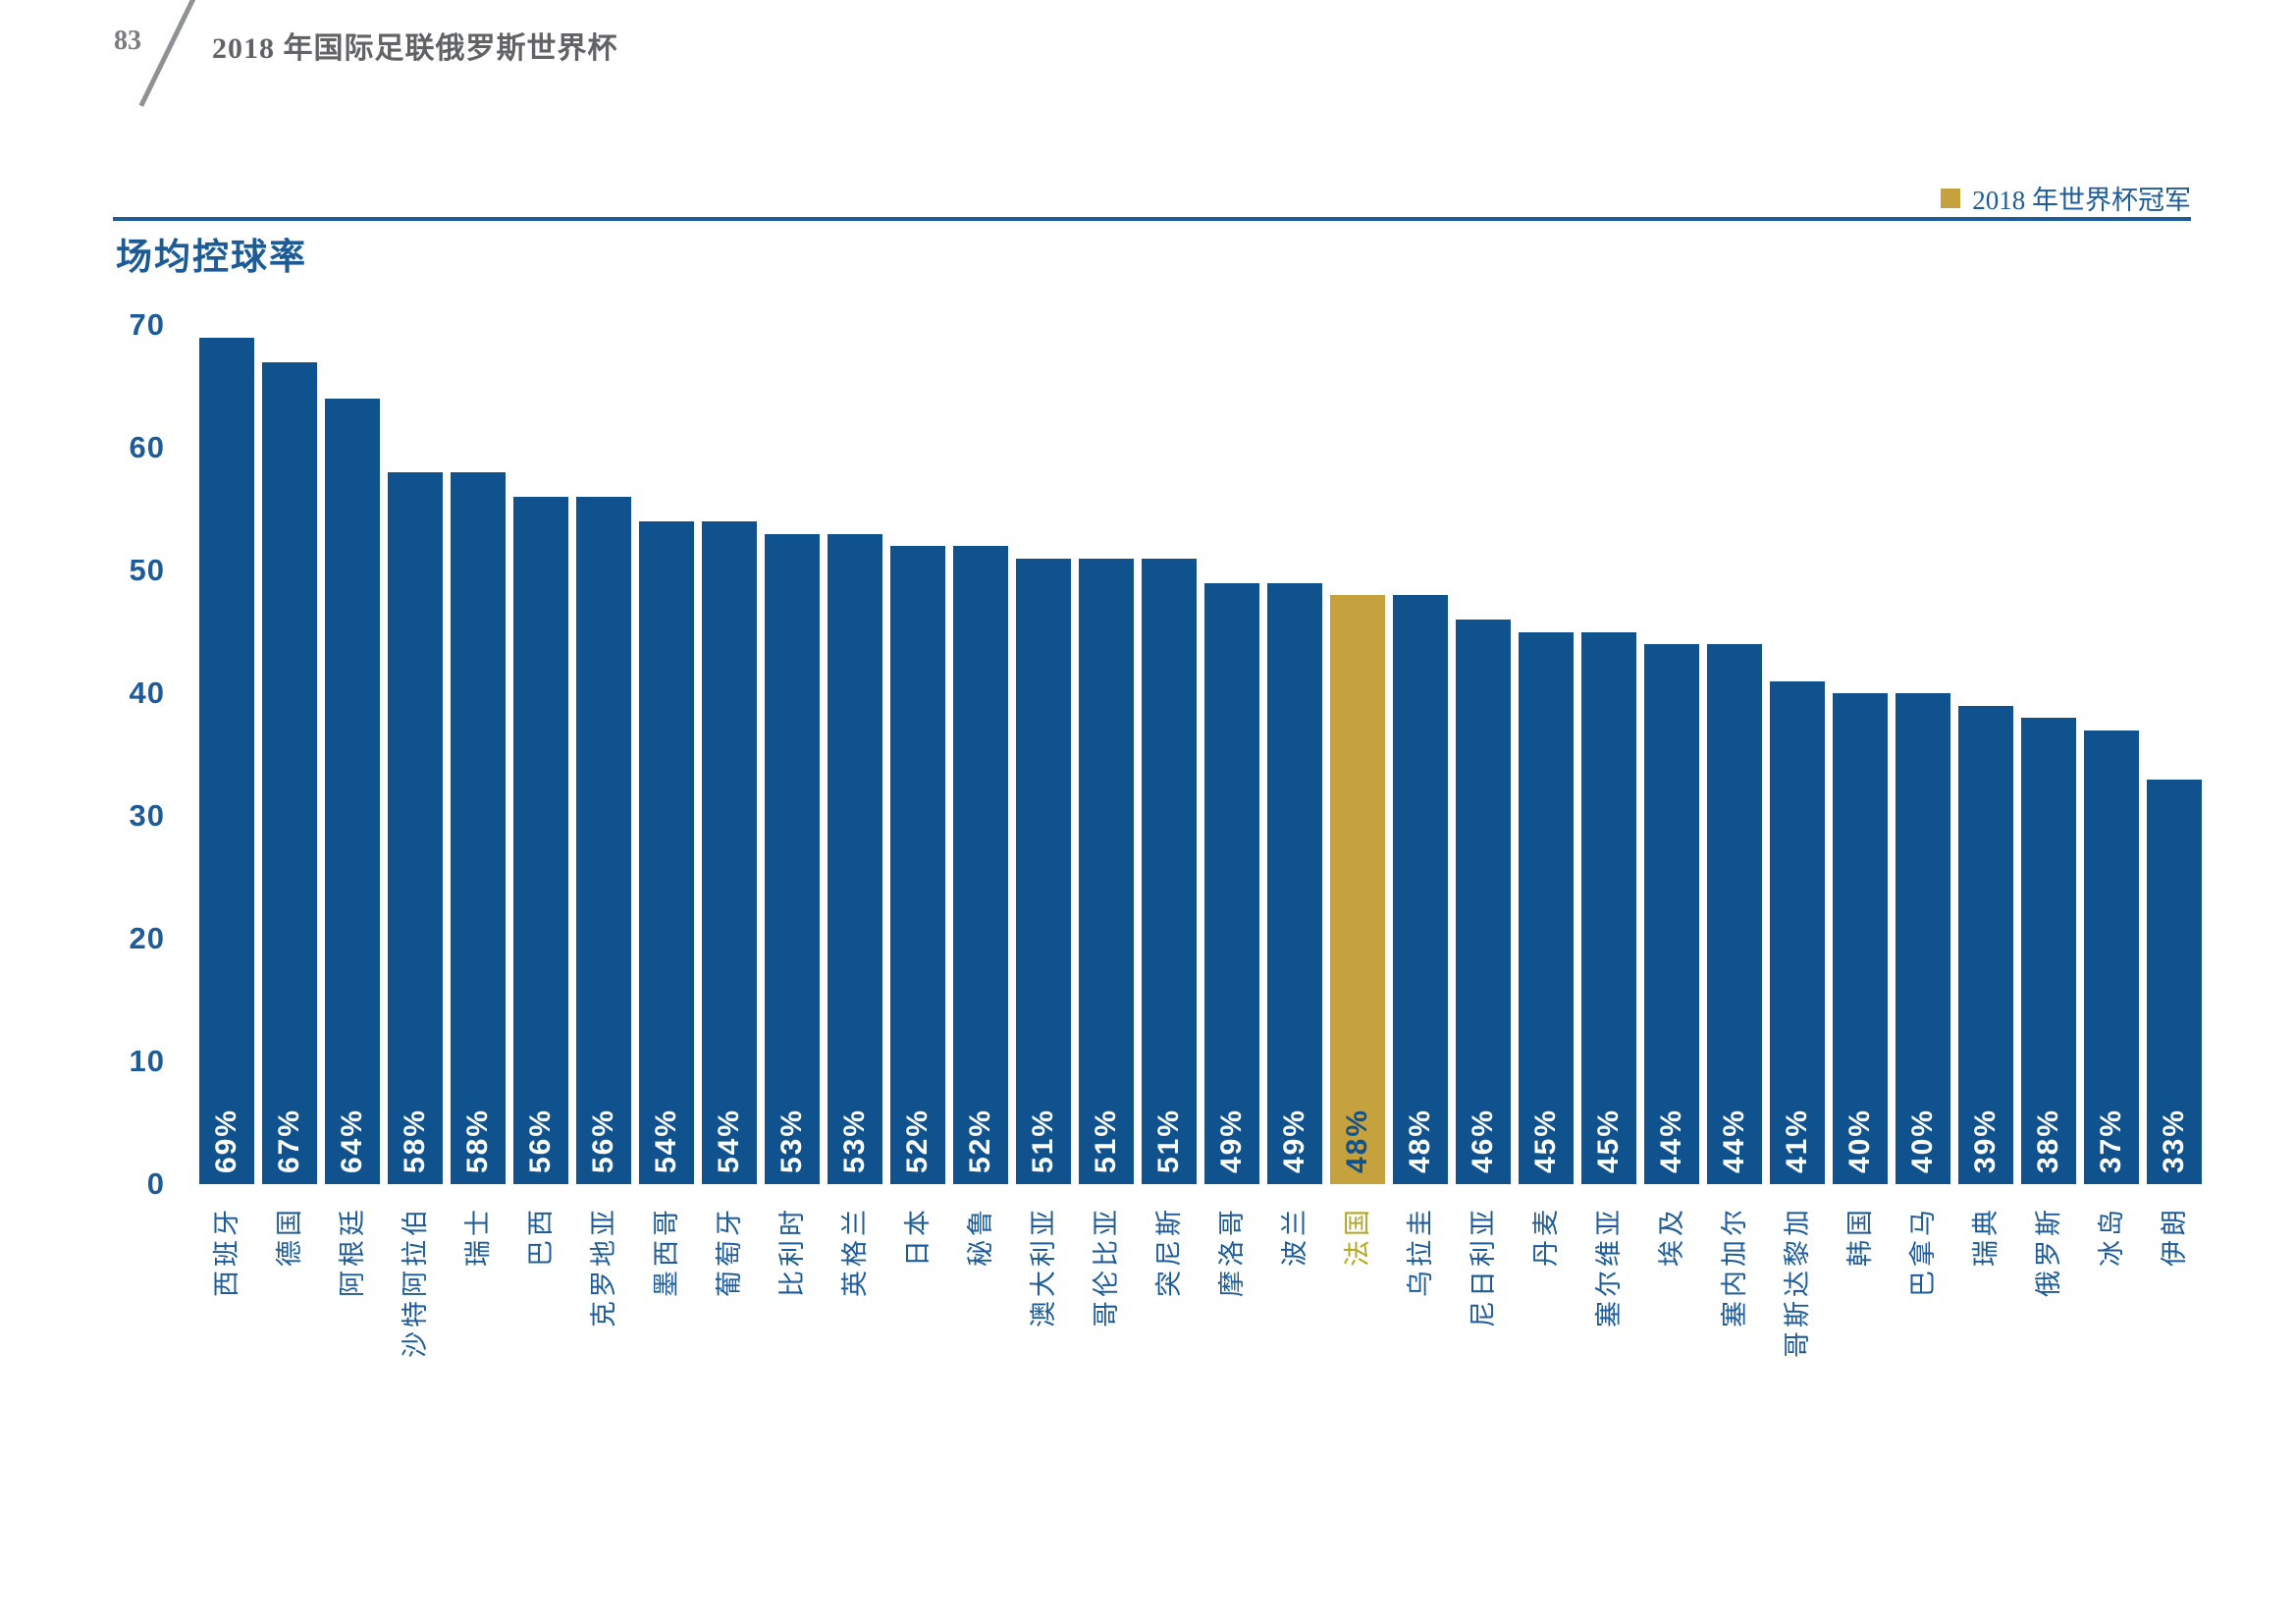  I want to click on x-label-slot: 丹麦, so click(1547, 1236).